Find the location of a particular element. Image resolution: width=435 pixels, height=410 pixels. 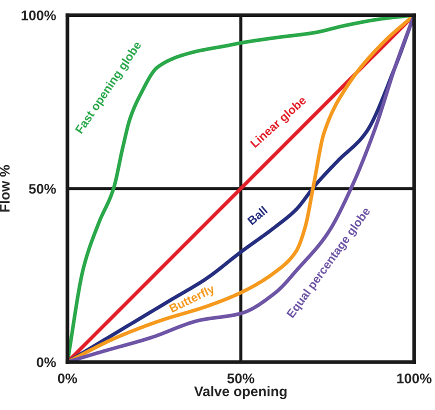

x-tick-label: 50% is located at coordinates (240, 379).